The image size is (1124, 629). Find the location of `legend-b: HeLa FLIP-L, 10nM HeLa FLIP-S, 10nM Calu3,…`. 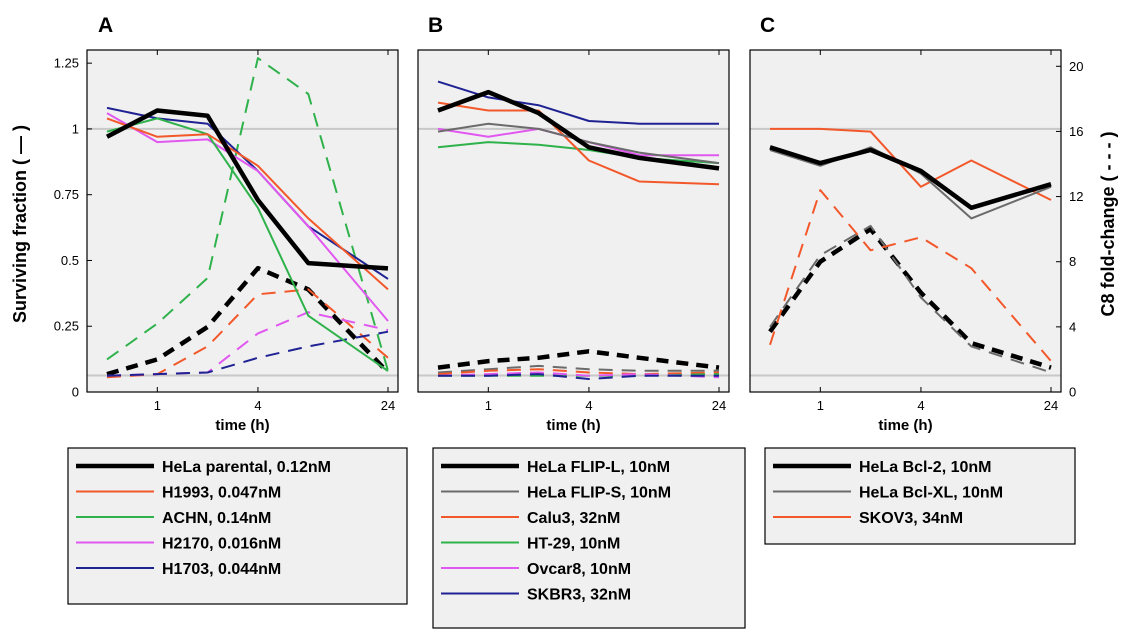

legend-b: HeLa FLIP-L, 10nM HeLa FLIP-S, 10nM Calu3,… is located at coordinates (589, 538).